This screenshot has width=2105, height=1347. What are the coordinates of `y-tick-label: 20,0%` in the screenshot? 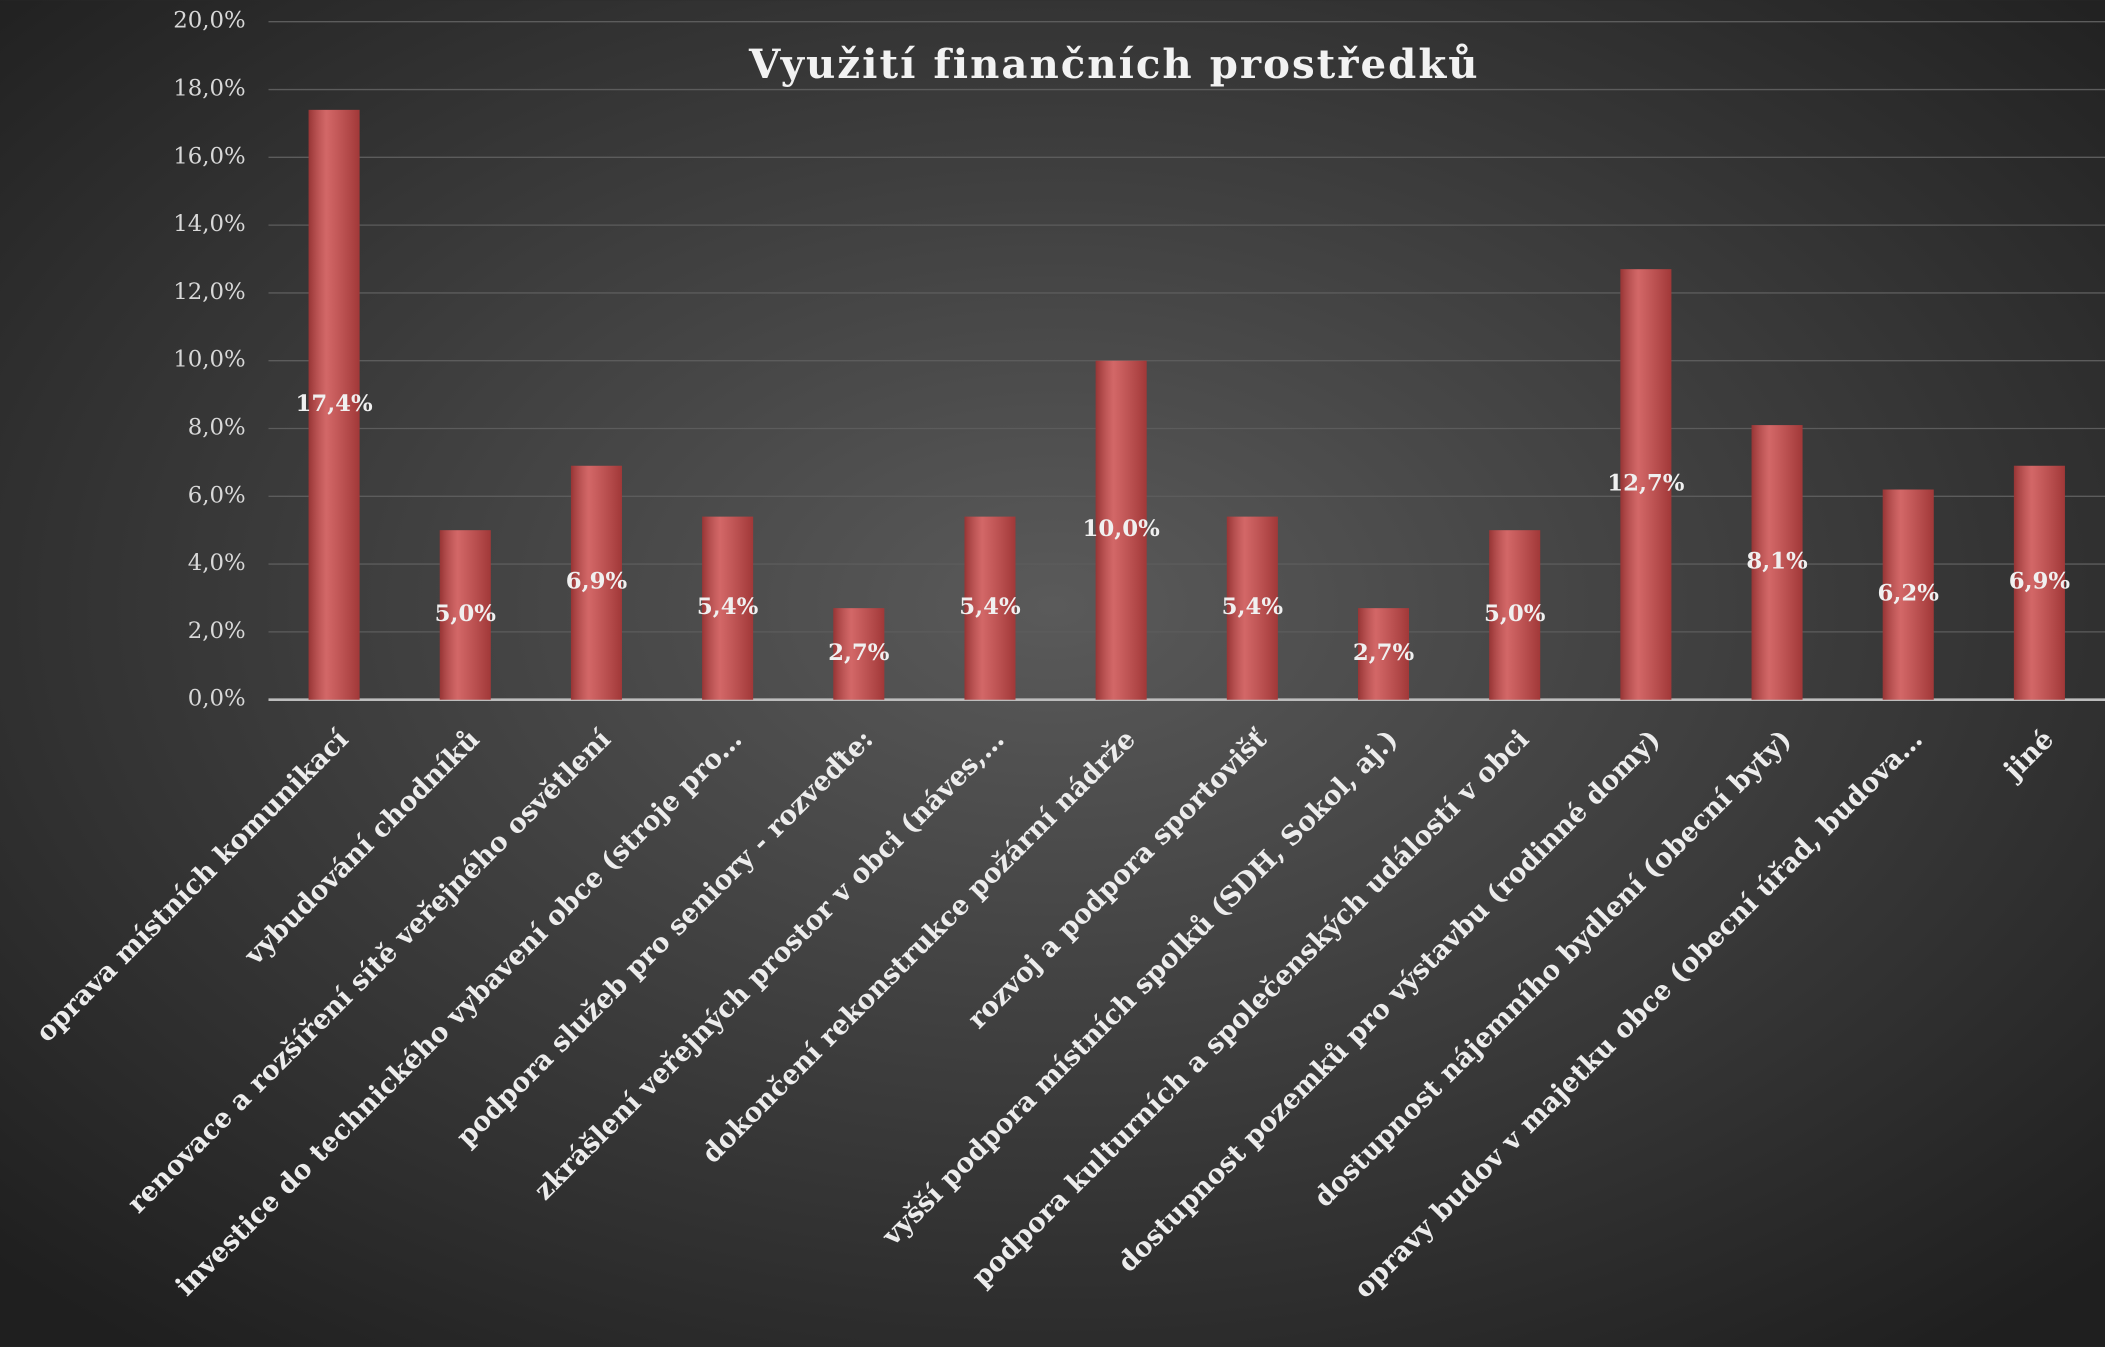 It's located at (209, 21).